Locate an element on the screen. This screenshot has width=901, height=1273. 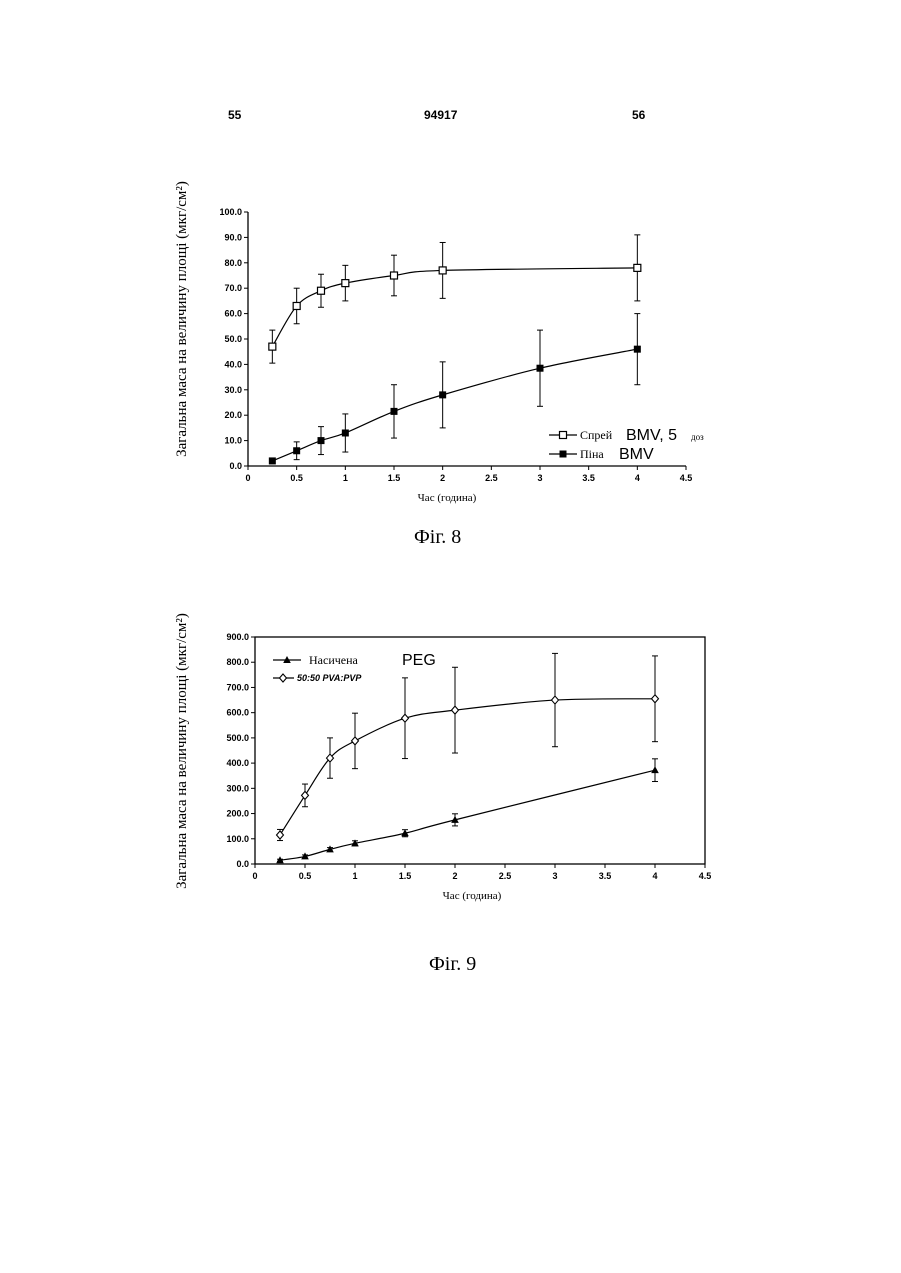
fig9-y-tick-label: 200.0 is located at coordinates (237, 814).